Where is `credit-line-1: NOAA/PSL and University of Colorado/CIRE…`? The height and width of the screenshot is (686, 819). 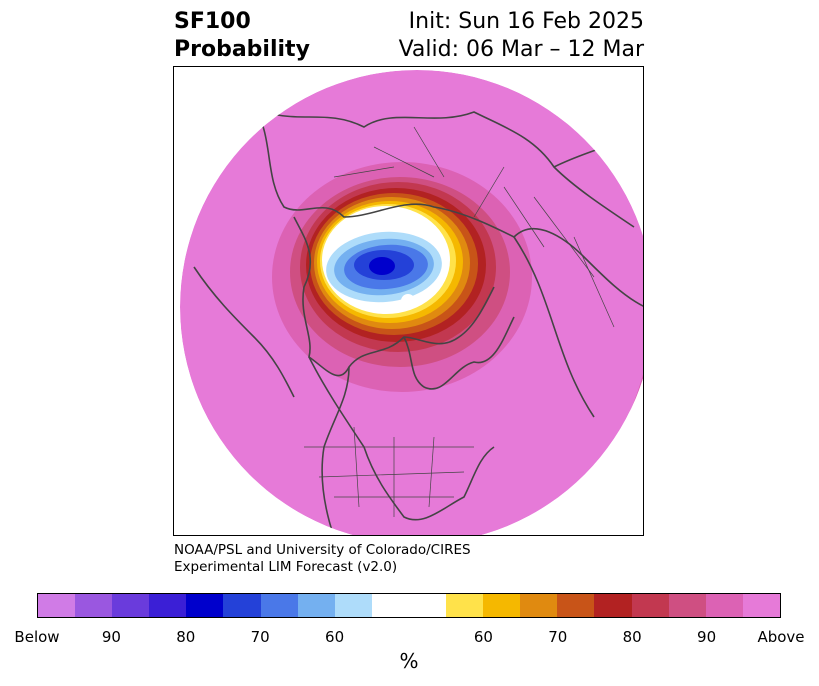
credit-line-1: NOAA/PSL and University of Colorado/CIRE… is located at coordinates (322, 550).